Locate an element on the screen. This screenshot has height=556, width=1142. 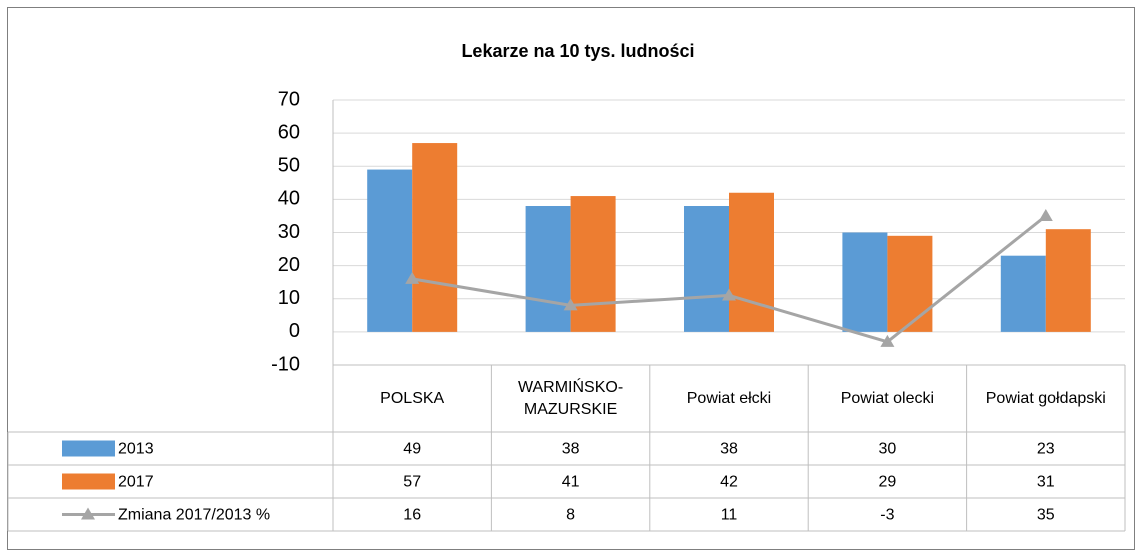
y-tick-label: 20 is located at coordinates (289, 265).